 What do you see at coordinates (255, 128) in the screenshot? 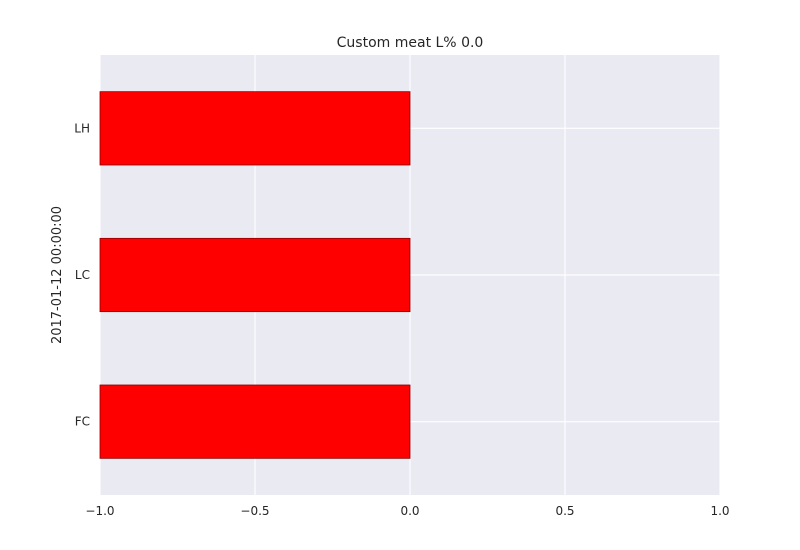
I see `bar-lh` at bounding box center [255, 128].